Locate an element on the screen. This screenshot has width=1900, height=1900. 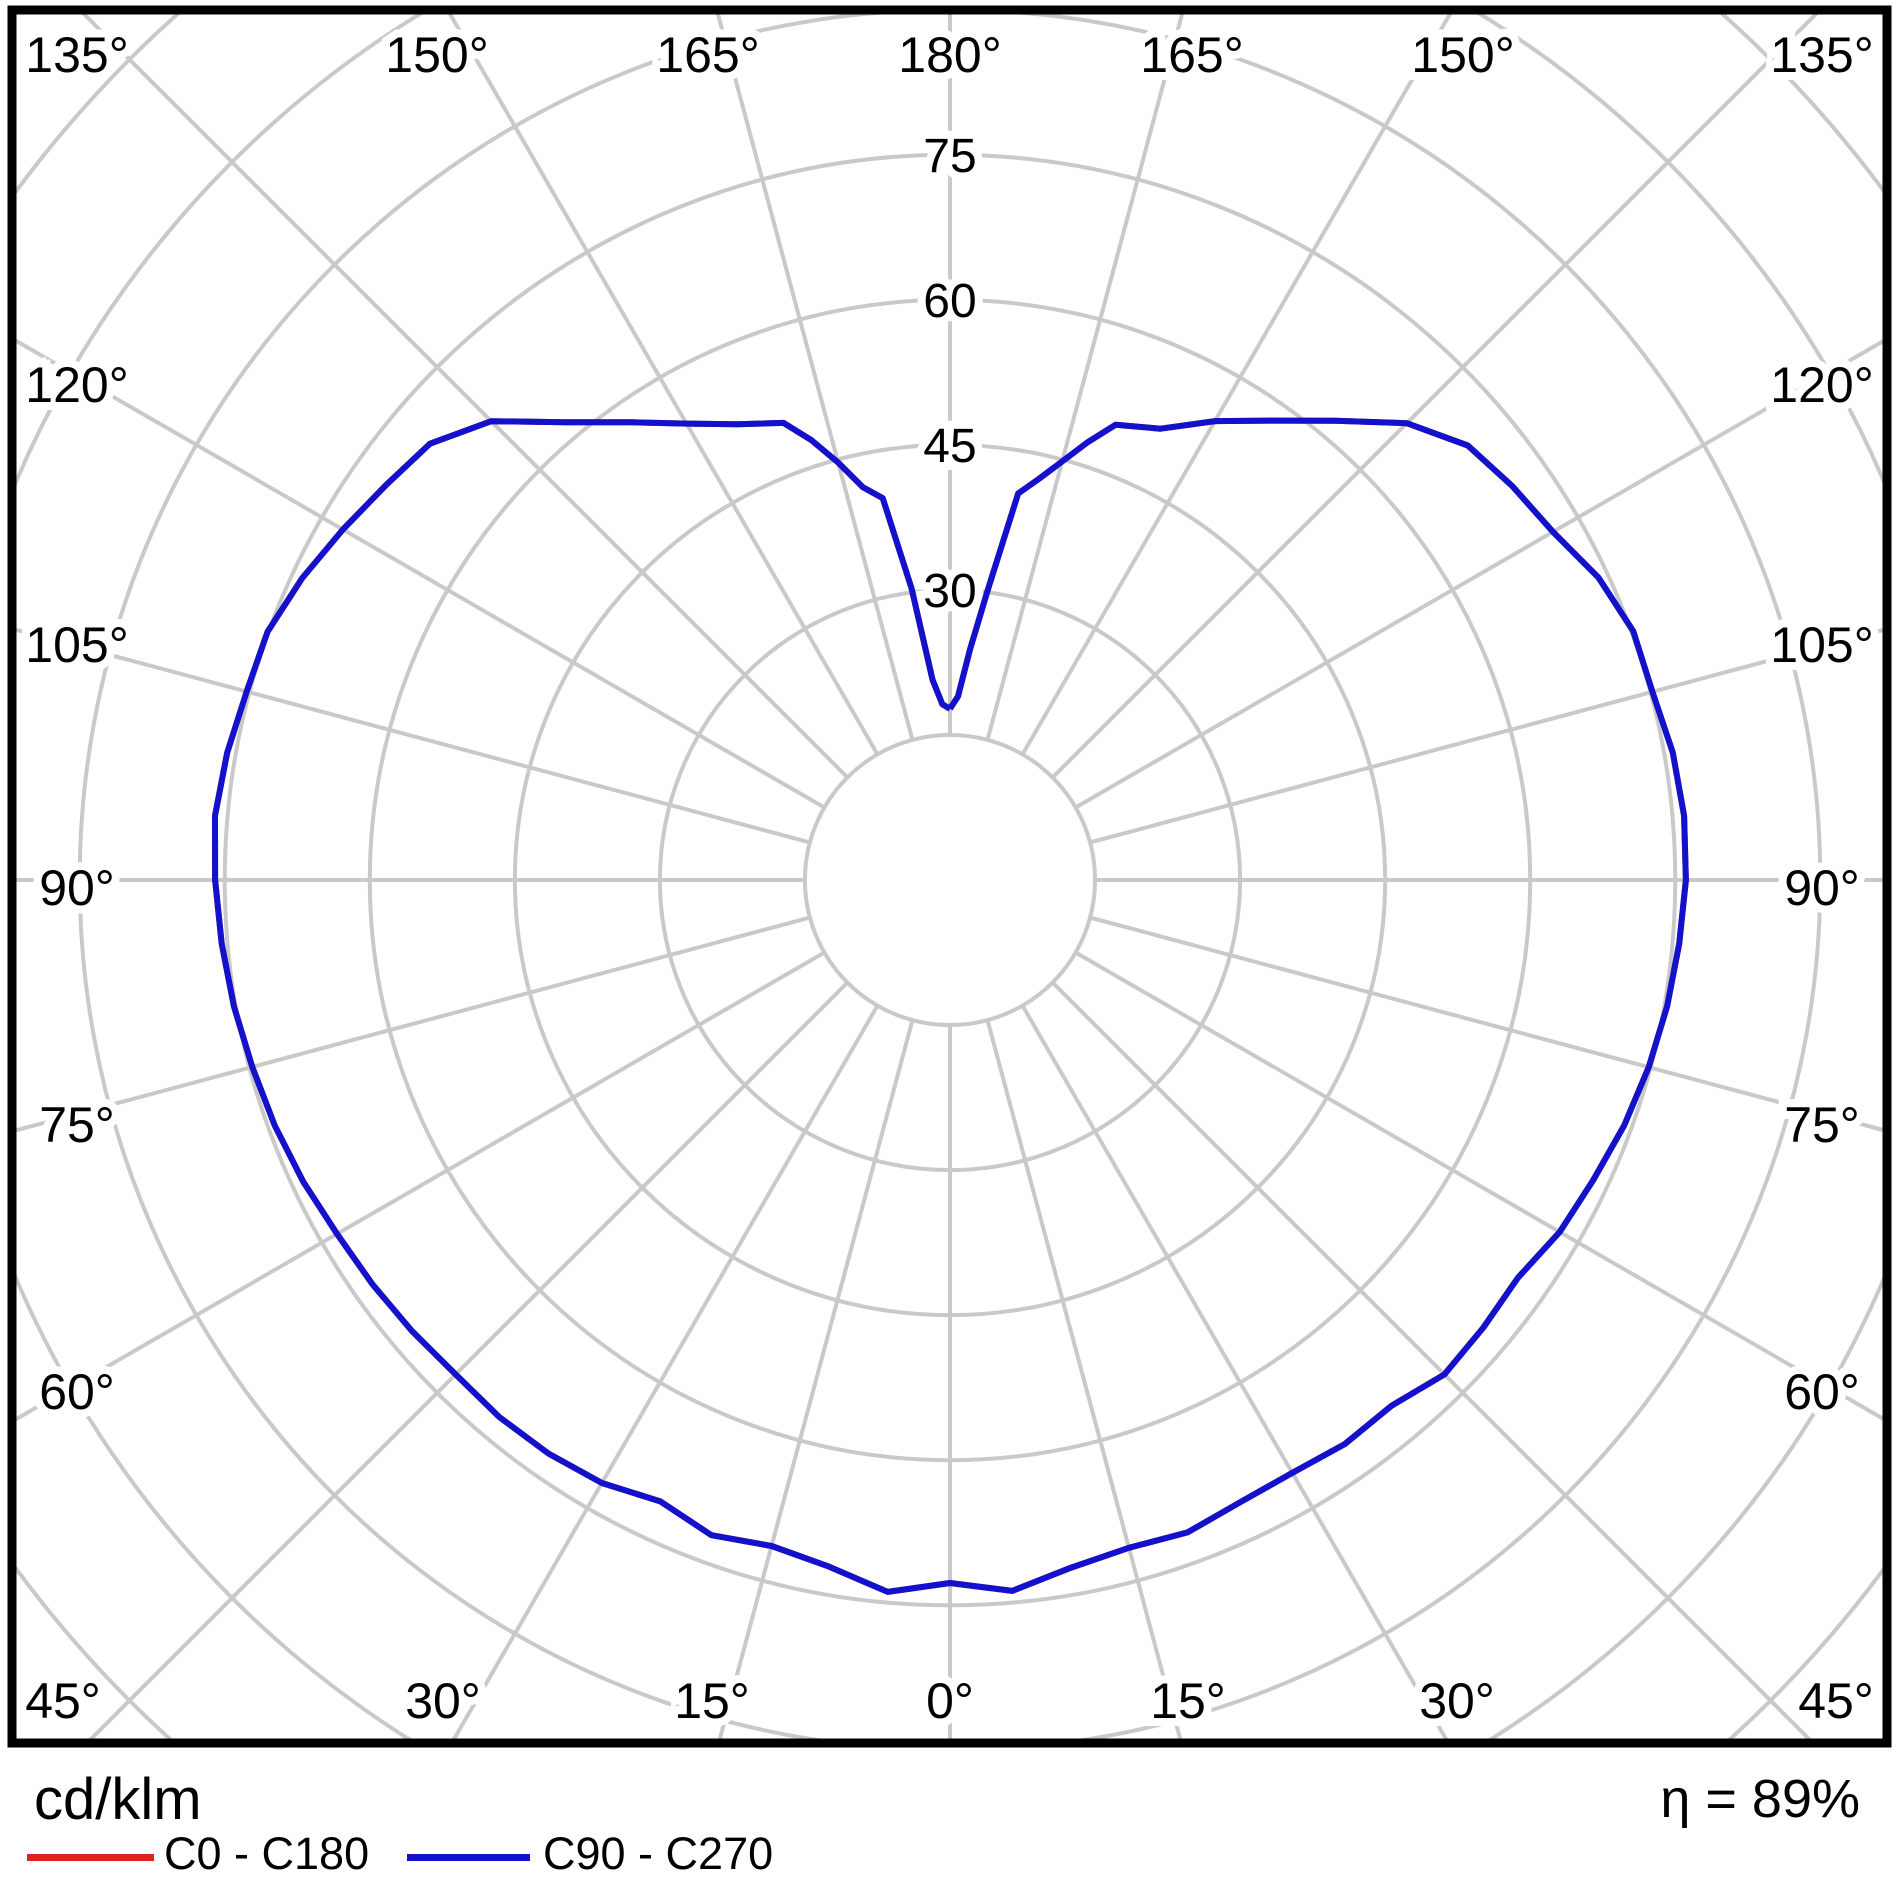
legend-swatch-c0-c180-icon is located at coordinates (90, 1857).